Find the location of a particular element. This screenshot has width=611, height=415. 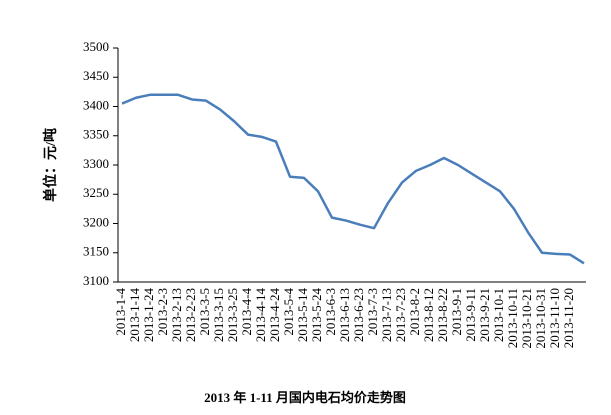

x-tick-label: 2013-11-10 is located at coordinates (554, 318).